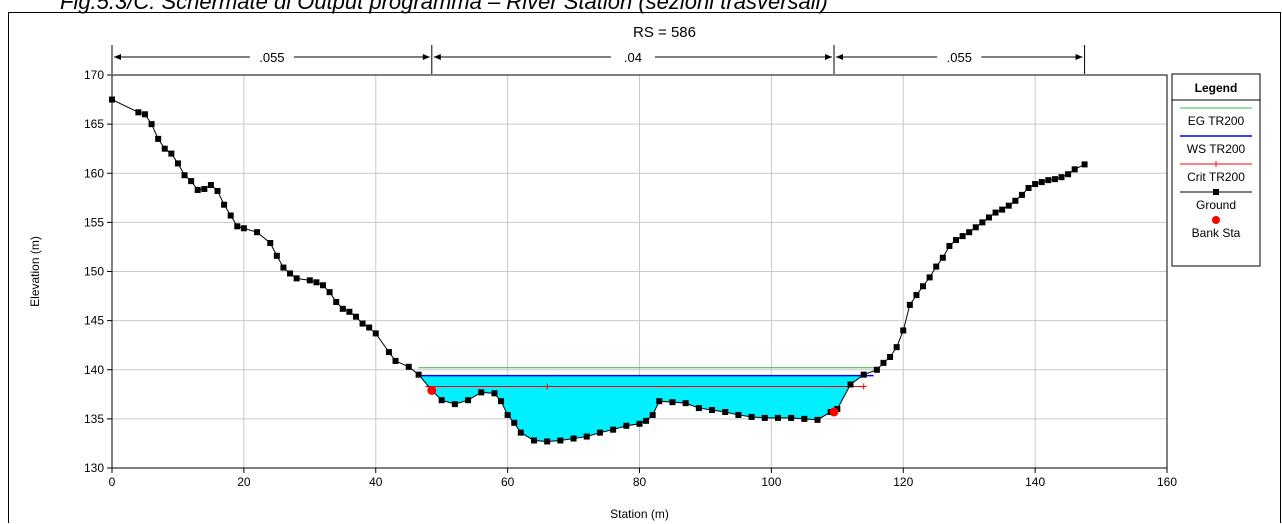  Describe the element at coordinates (1216, 149) in the screenshot. I see `legend-entry-label: WS TR200` at that location.